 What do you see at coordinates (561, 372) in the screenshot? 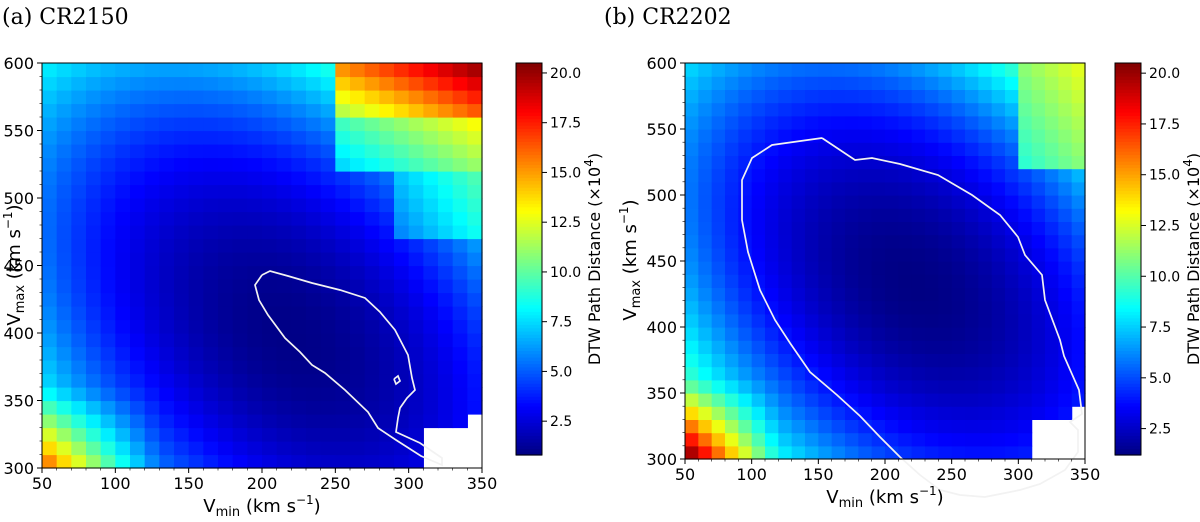
I see `panel-a-colorbar-tick-label: 5.0` at bounding box center [561, 372].